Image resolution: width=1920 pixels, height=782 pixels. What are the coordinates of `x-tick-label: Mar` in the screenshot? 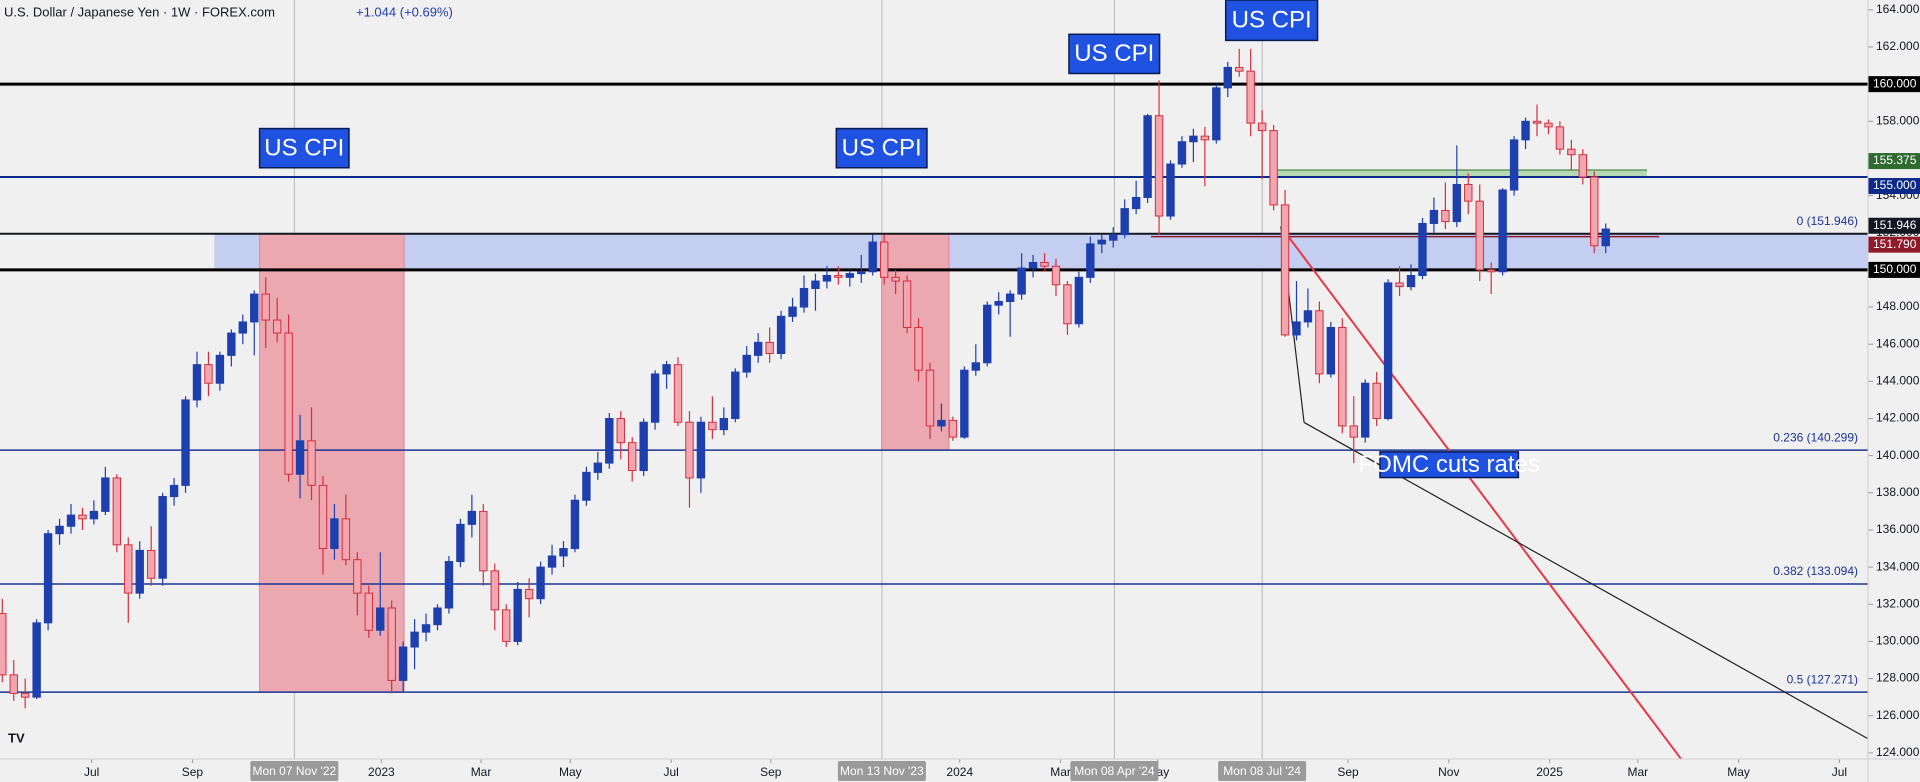 It's located at (1637, 772).